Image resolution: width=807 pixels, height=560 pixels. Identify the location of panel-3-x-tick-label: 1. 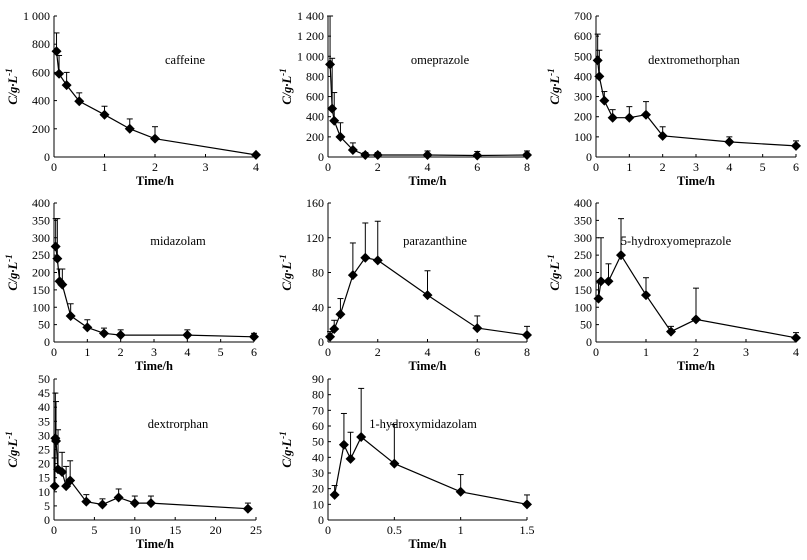
(629, 167).